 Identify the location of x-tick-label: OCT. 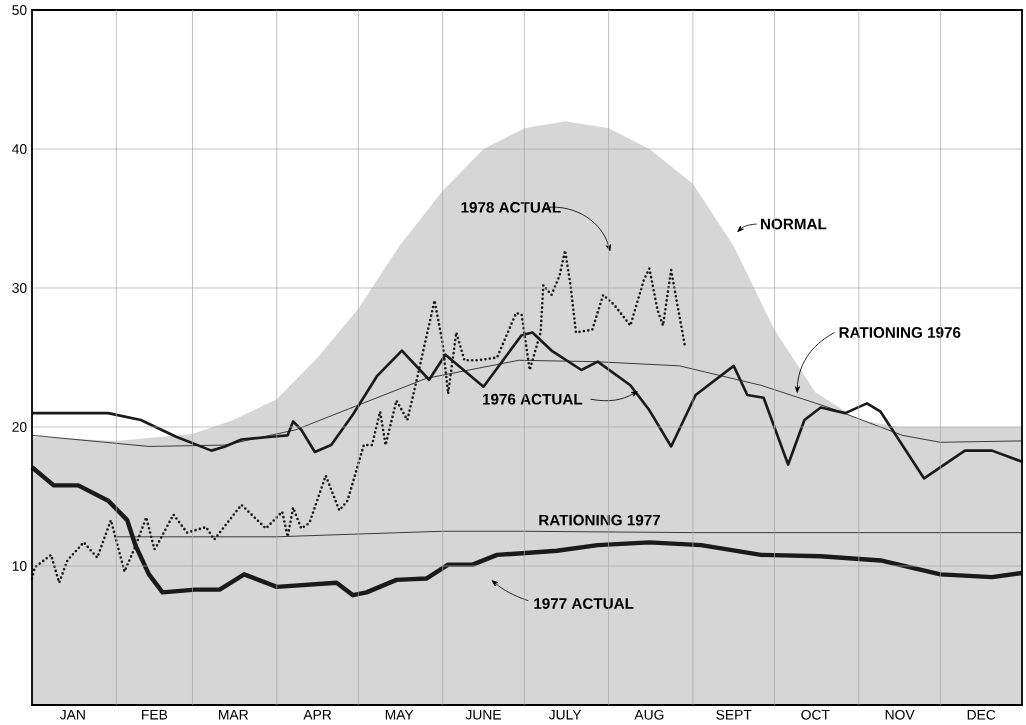
(815, 714).